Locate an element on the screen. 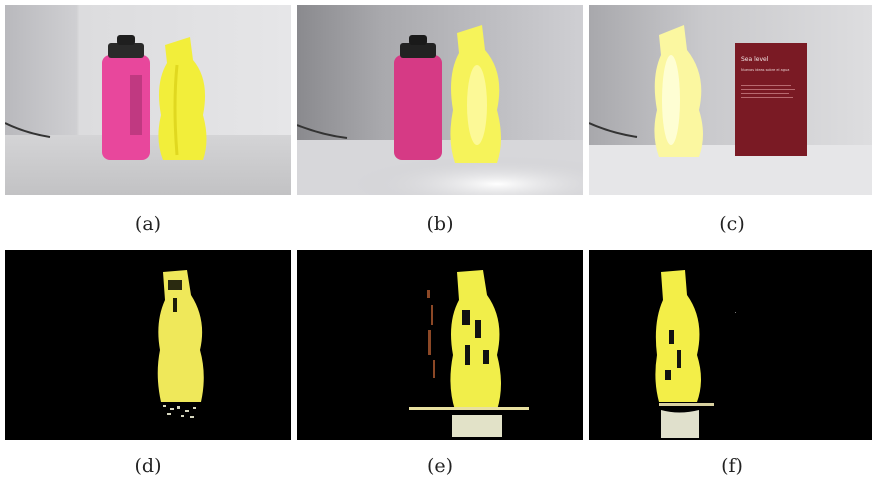  mask-panel-d is located at coordinates (148, 345).